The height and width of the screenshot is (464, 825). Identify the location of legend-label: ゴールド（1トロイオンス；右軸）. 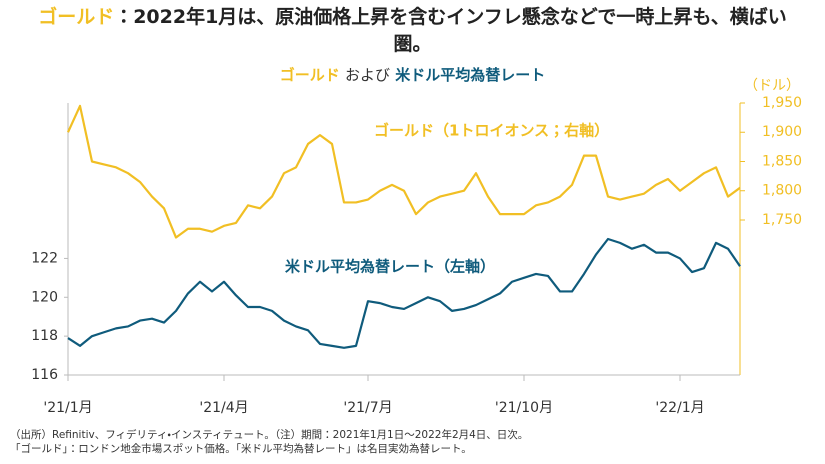
(491, 131).